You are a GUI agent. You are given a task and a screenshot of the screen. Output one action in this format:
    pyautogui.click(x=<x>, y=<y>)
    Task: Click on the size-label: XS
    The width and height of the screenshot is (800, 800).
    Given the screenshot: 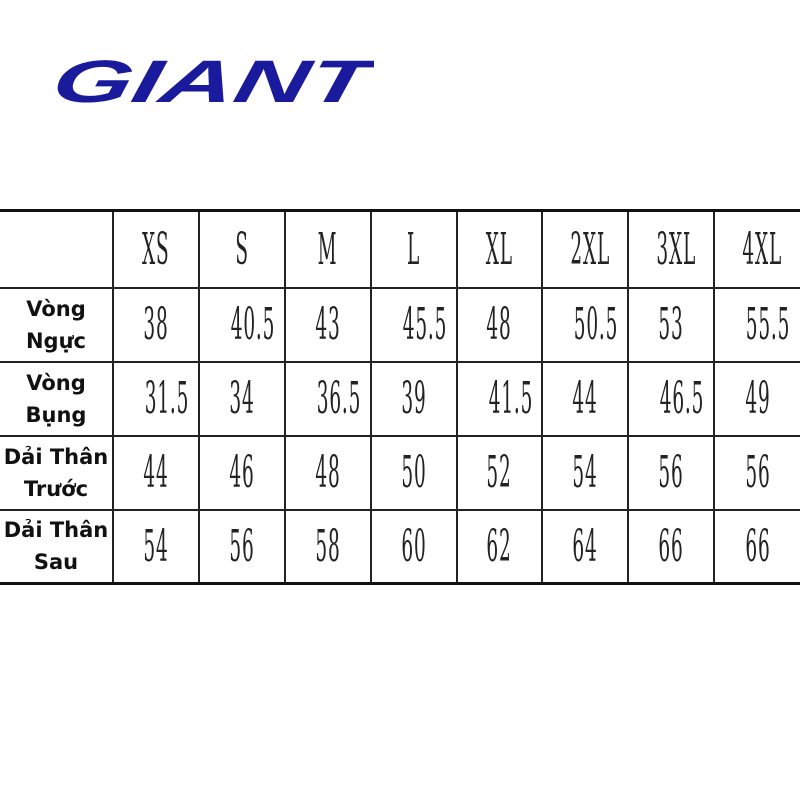 What is the action you would take?
    pyautogui.click(x=156, y=249)
    